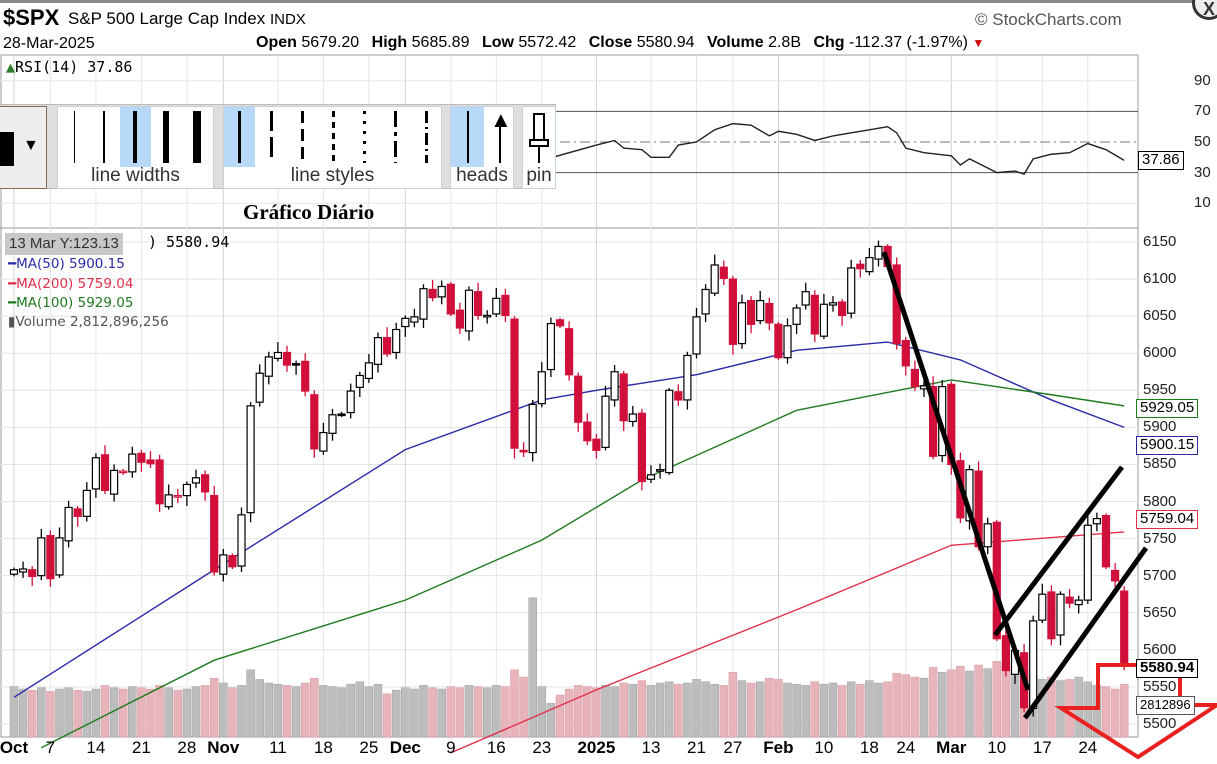  What do you see at coordinates (468, 137) in the screenshot?
I see `head-none` at bounding box center [468, 137].